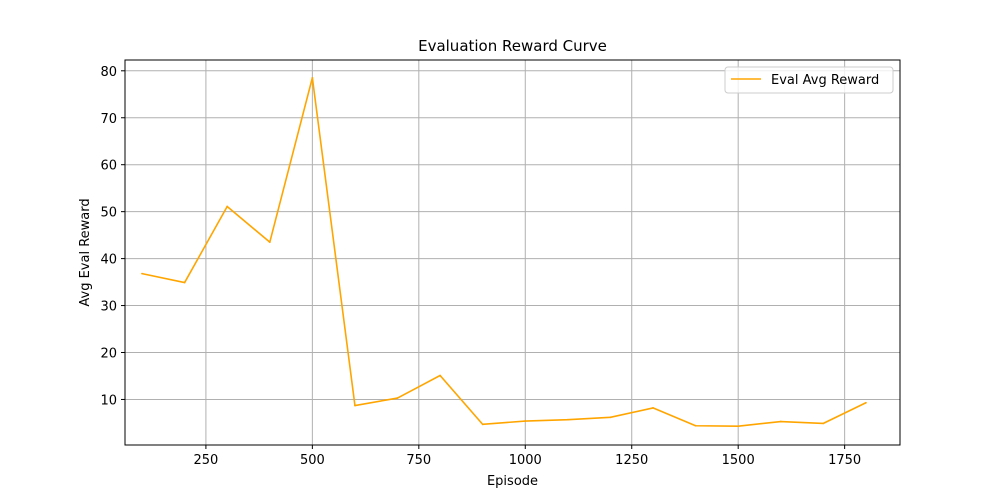 This screenshot has width=1000, height=504. Describe the element at coordinates (108, 260) in the screenshot. I see `y-tick-label: 40` at that location.